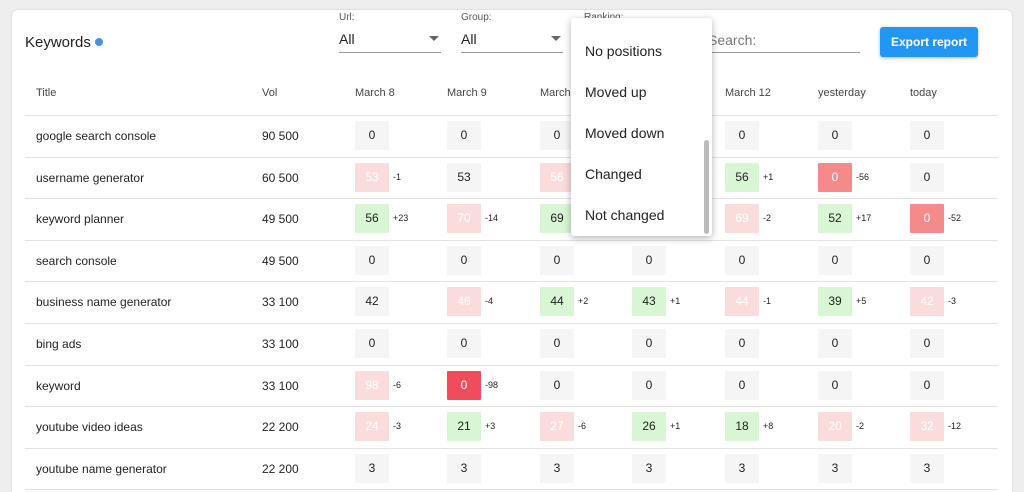  What do you see at coordinates (58, 385) in the screenshot?
I see `keyword-title: keyword` at bounding box center [58, 385].